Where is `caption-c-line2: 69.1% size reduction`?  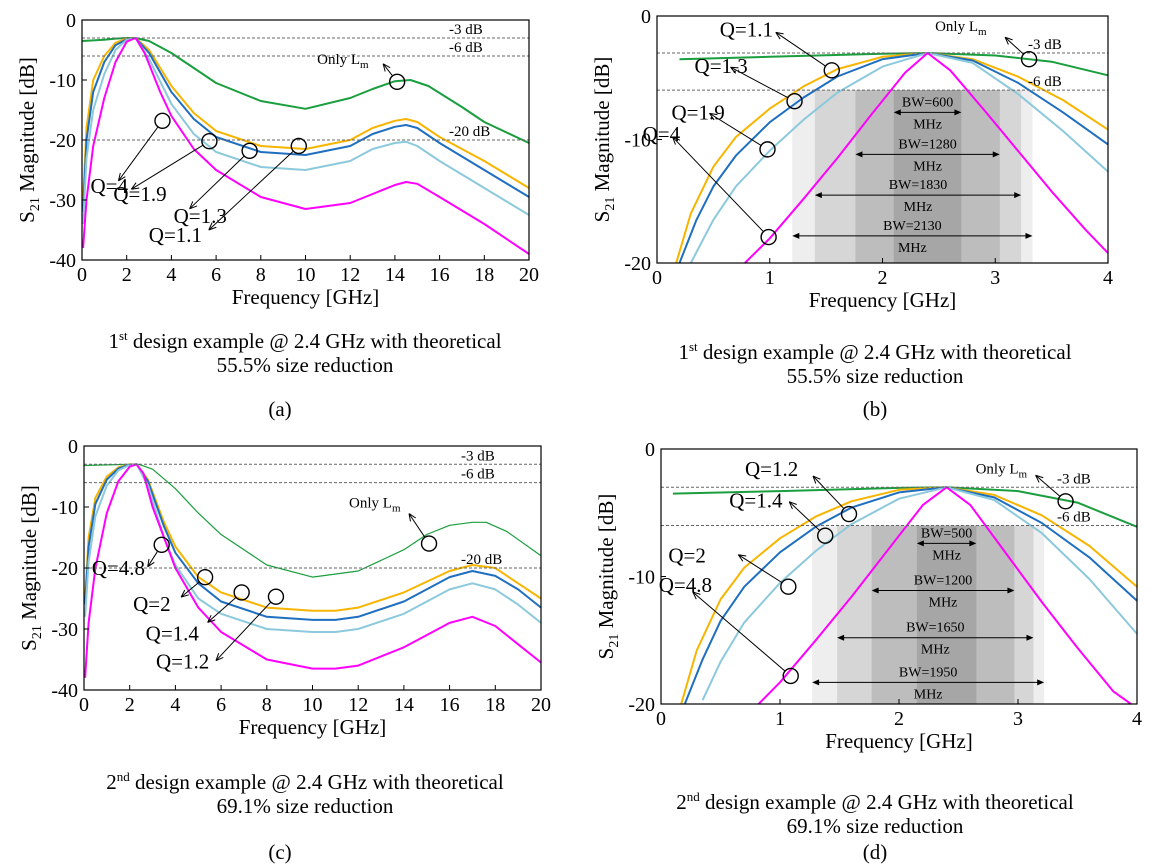
caption-c-line2: 69.1% size reduction is located at coordinates (305, 806).